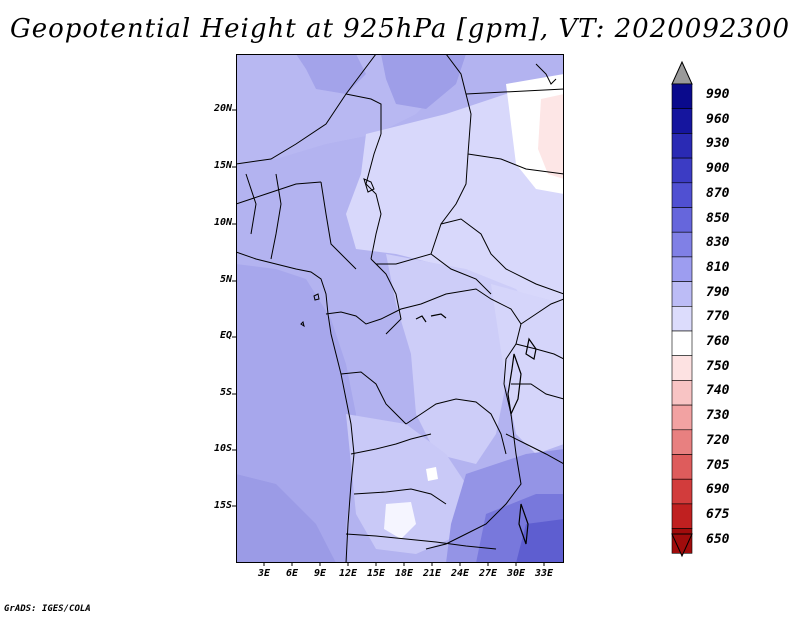  What do you see at coordinates (432, 573) in the screenshot?
I see `lon-tick-21e: 21E` at bounding box center [432, 573].